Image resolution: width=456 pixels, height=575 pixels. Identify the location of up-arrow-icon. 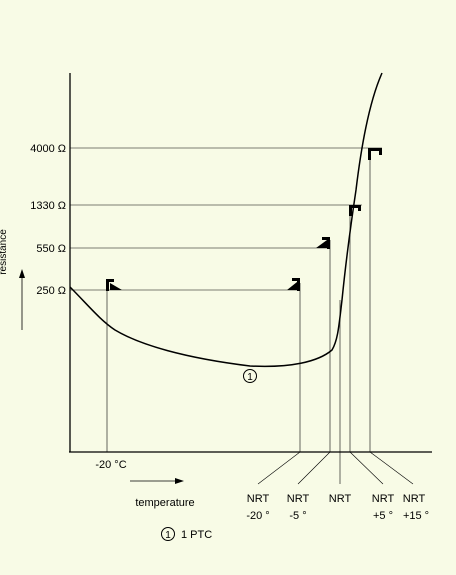
(22, 273).